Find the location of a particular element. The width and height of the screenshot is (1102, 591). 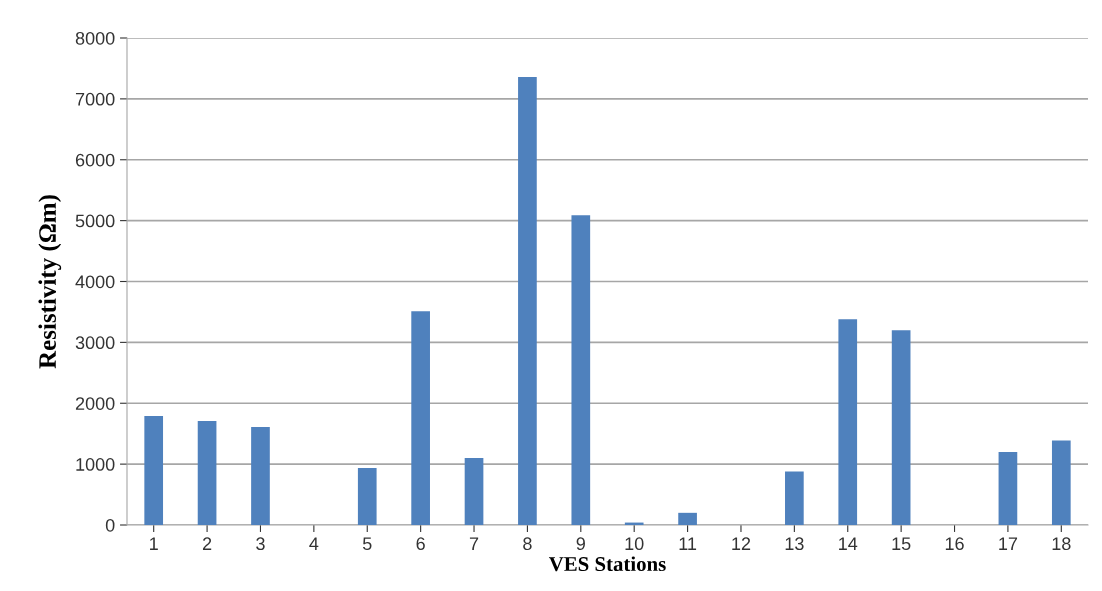

x-tick-label: 7 is located at coordinates (474, 543).